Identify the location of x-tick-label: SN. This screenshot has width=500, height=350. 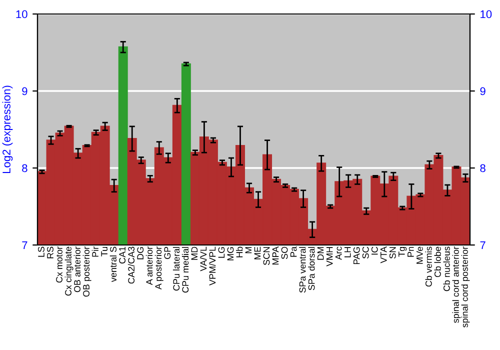
(392, 253).